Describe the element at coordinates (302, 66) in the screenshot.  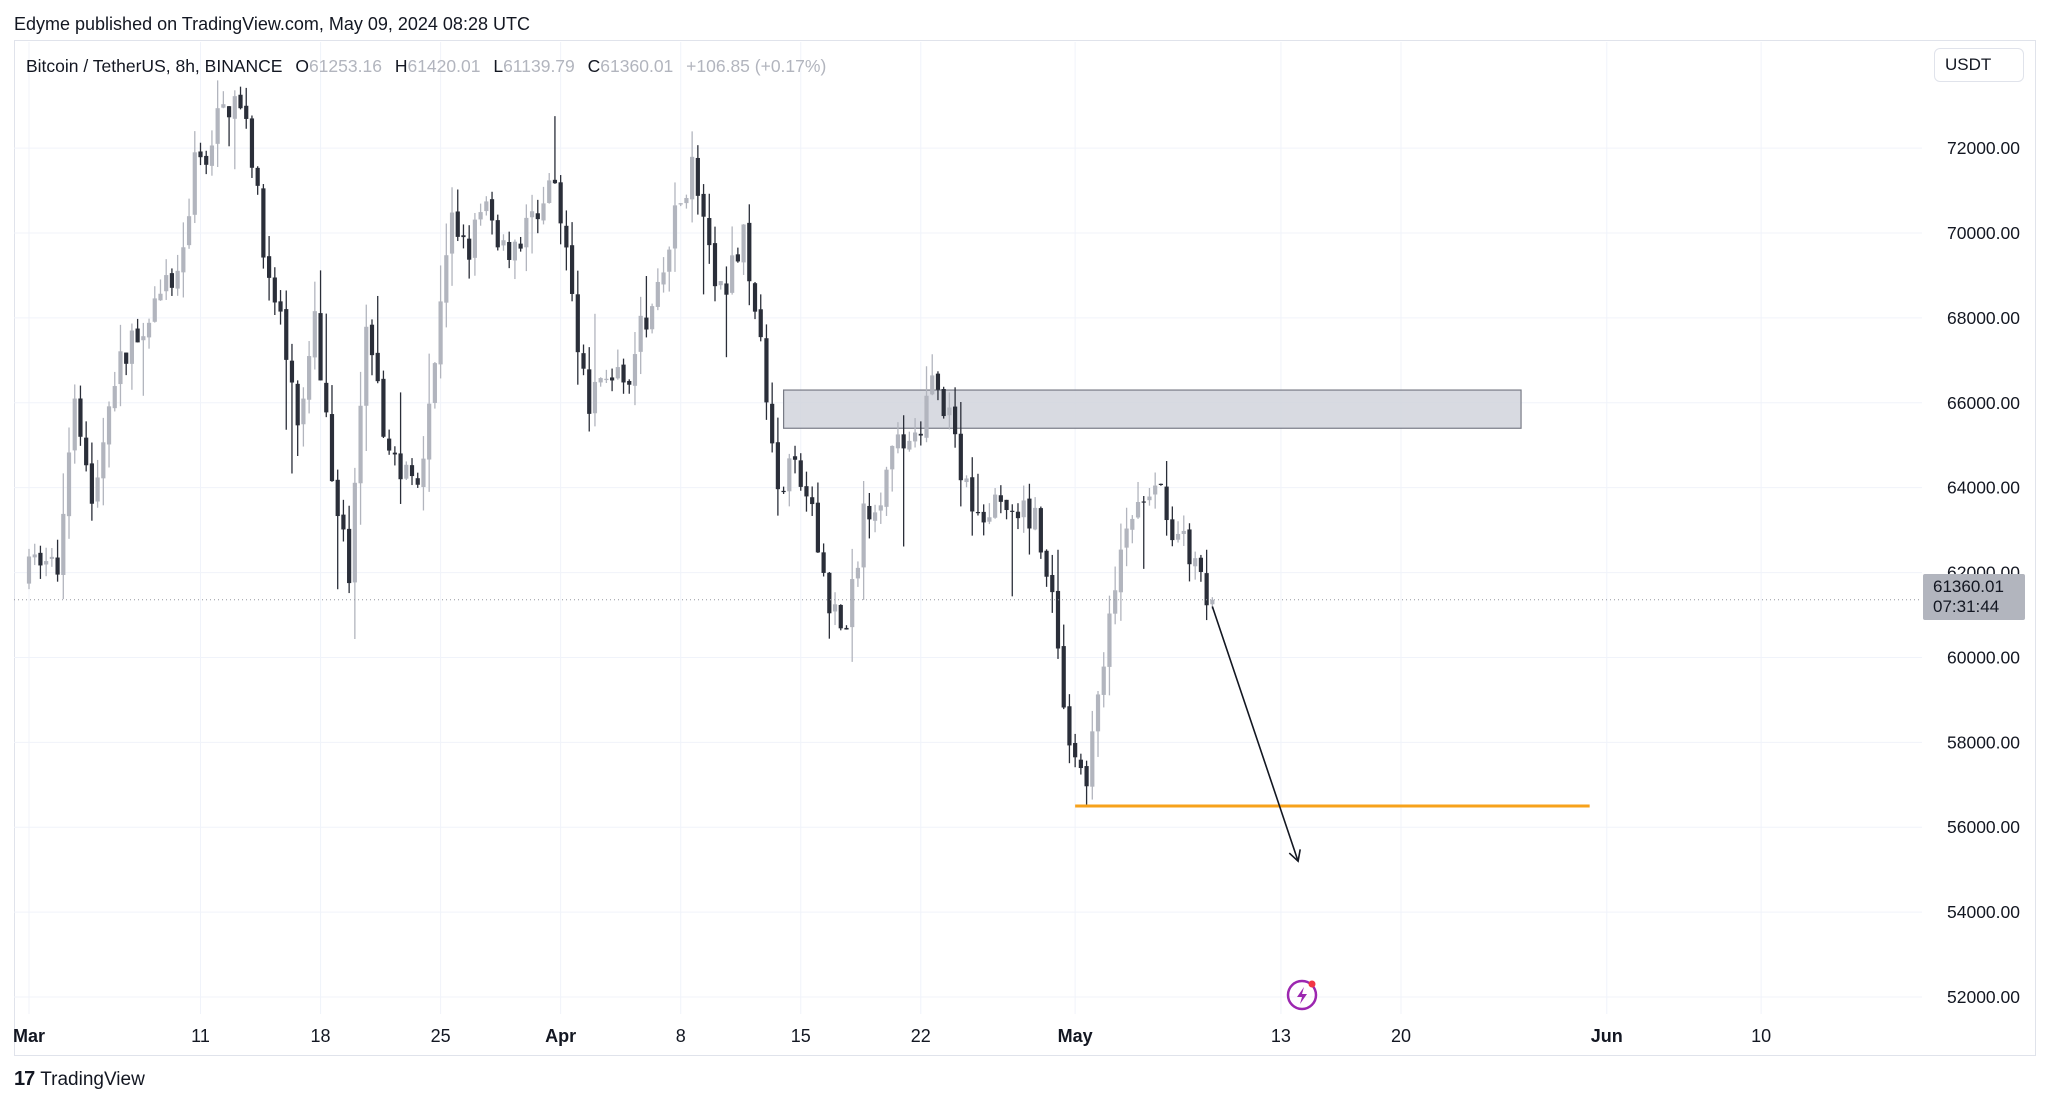
I see `open-label: O` at that location.